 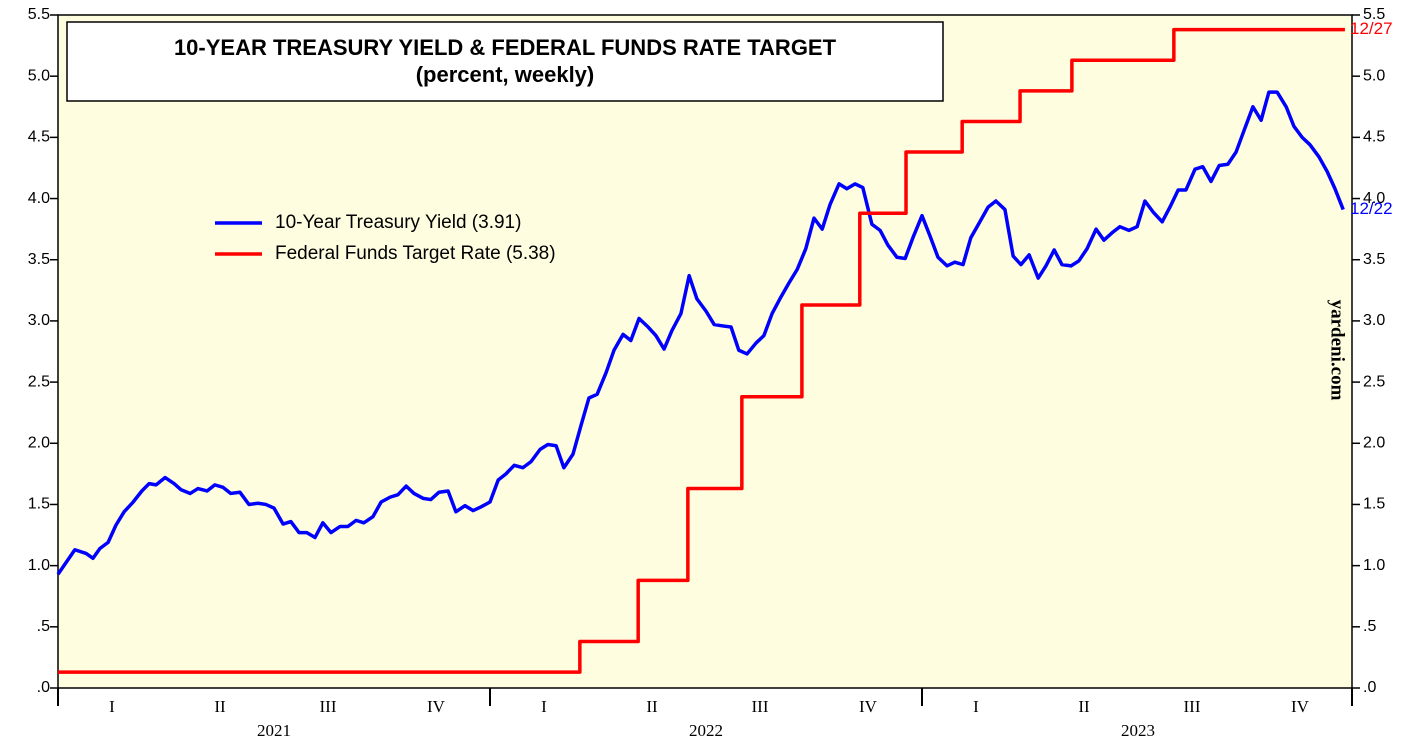 I want to click on y2-tick-label: 3.0, so click(x=1374, y=320).